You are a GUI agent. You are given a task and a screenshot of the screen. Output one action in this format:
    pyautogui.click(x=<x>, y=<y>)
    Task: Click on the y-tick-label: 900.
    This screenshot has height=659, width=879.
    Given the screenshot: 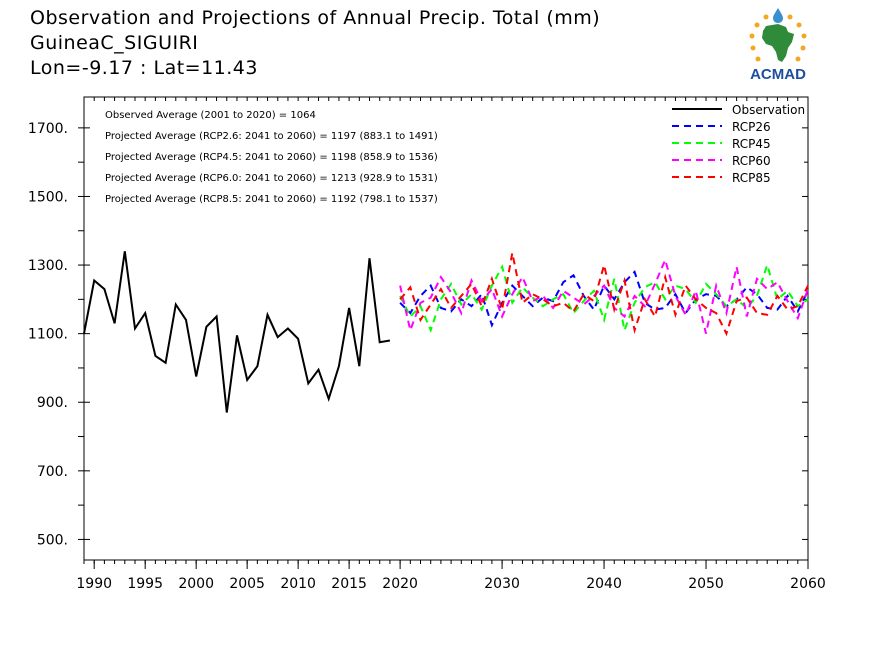 What is the action you would take?
    pyautogui.click(x=52, y=403)
    